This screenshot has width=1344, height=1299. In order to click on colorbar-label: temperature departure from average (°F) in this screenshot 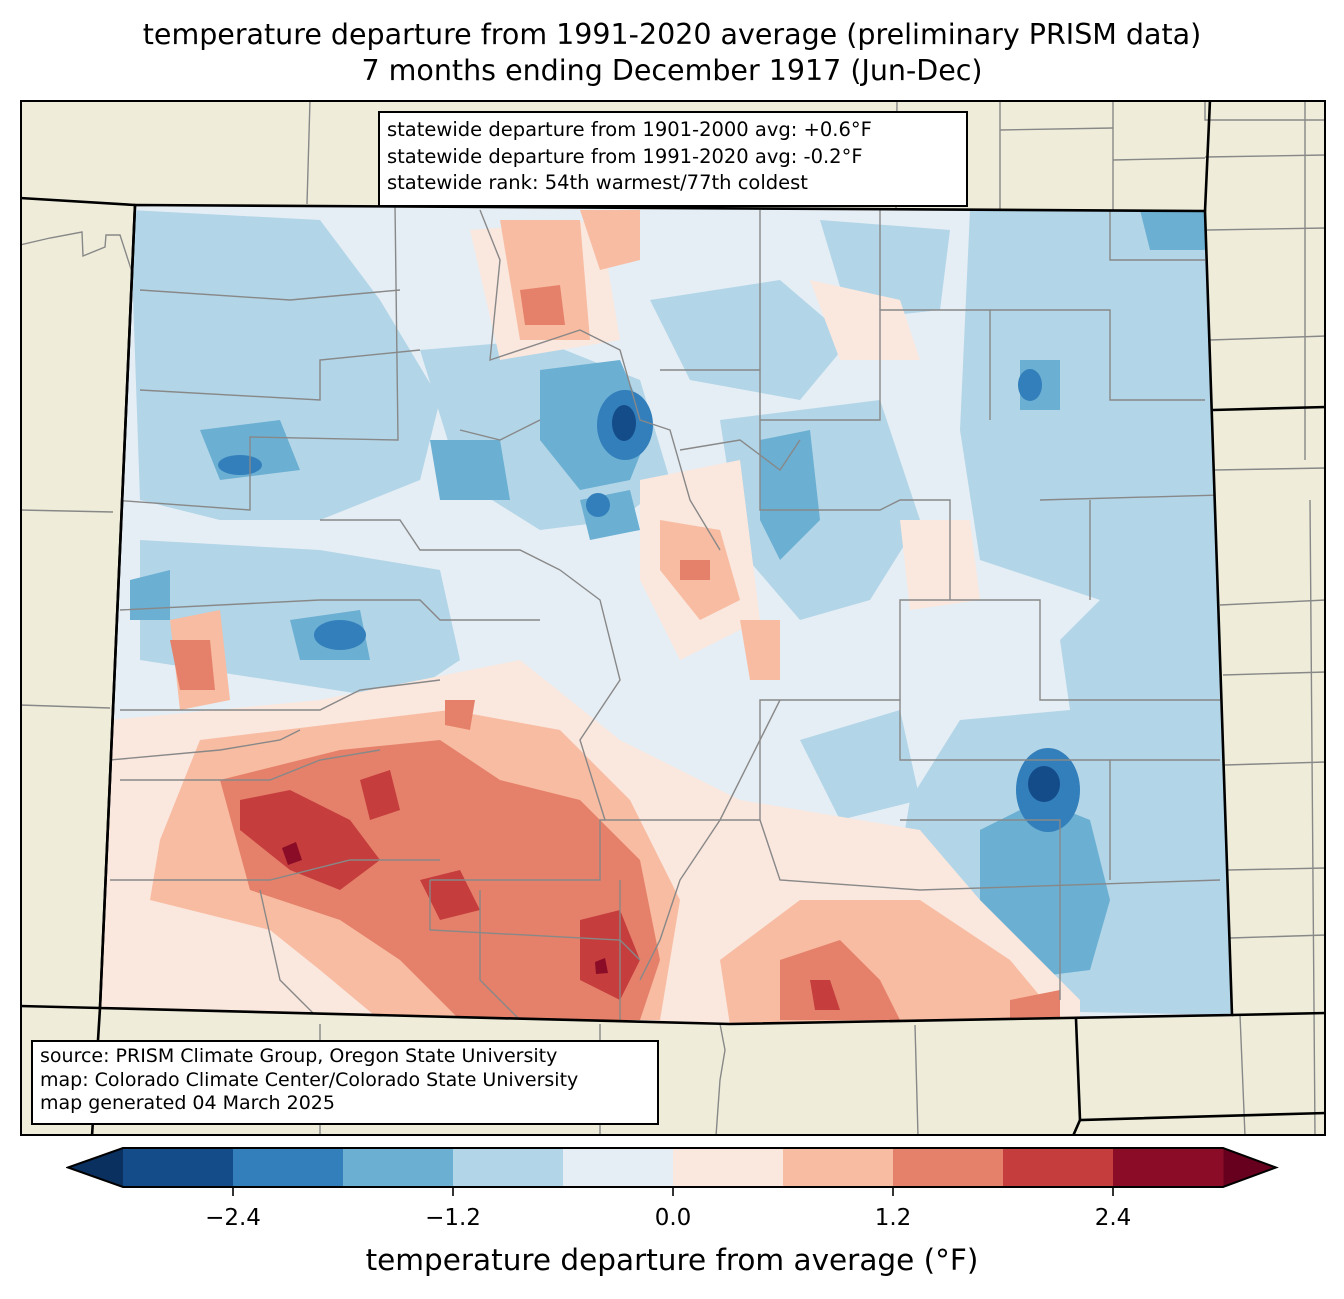, I will do `click(672, 1260)`.